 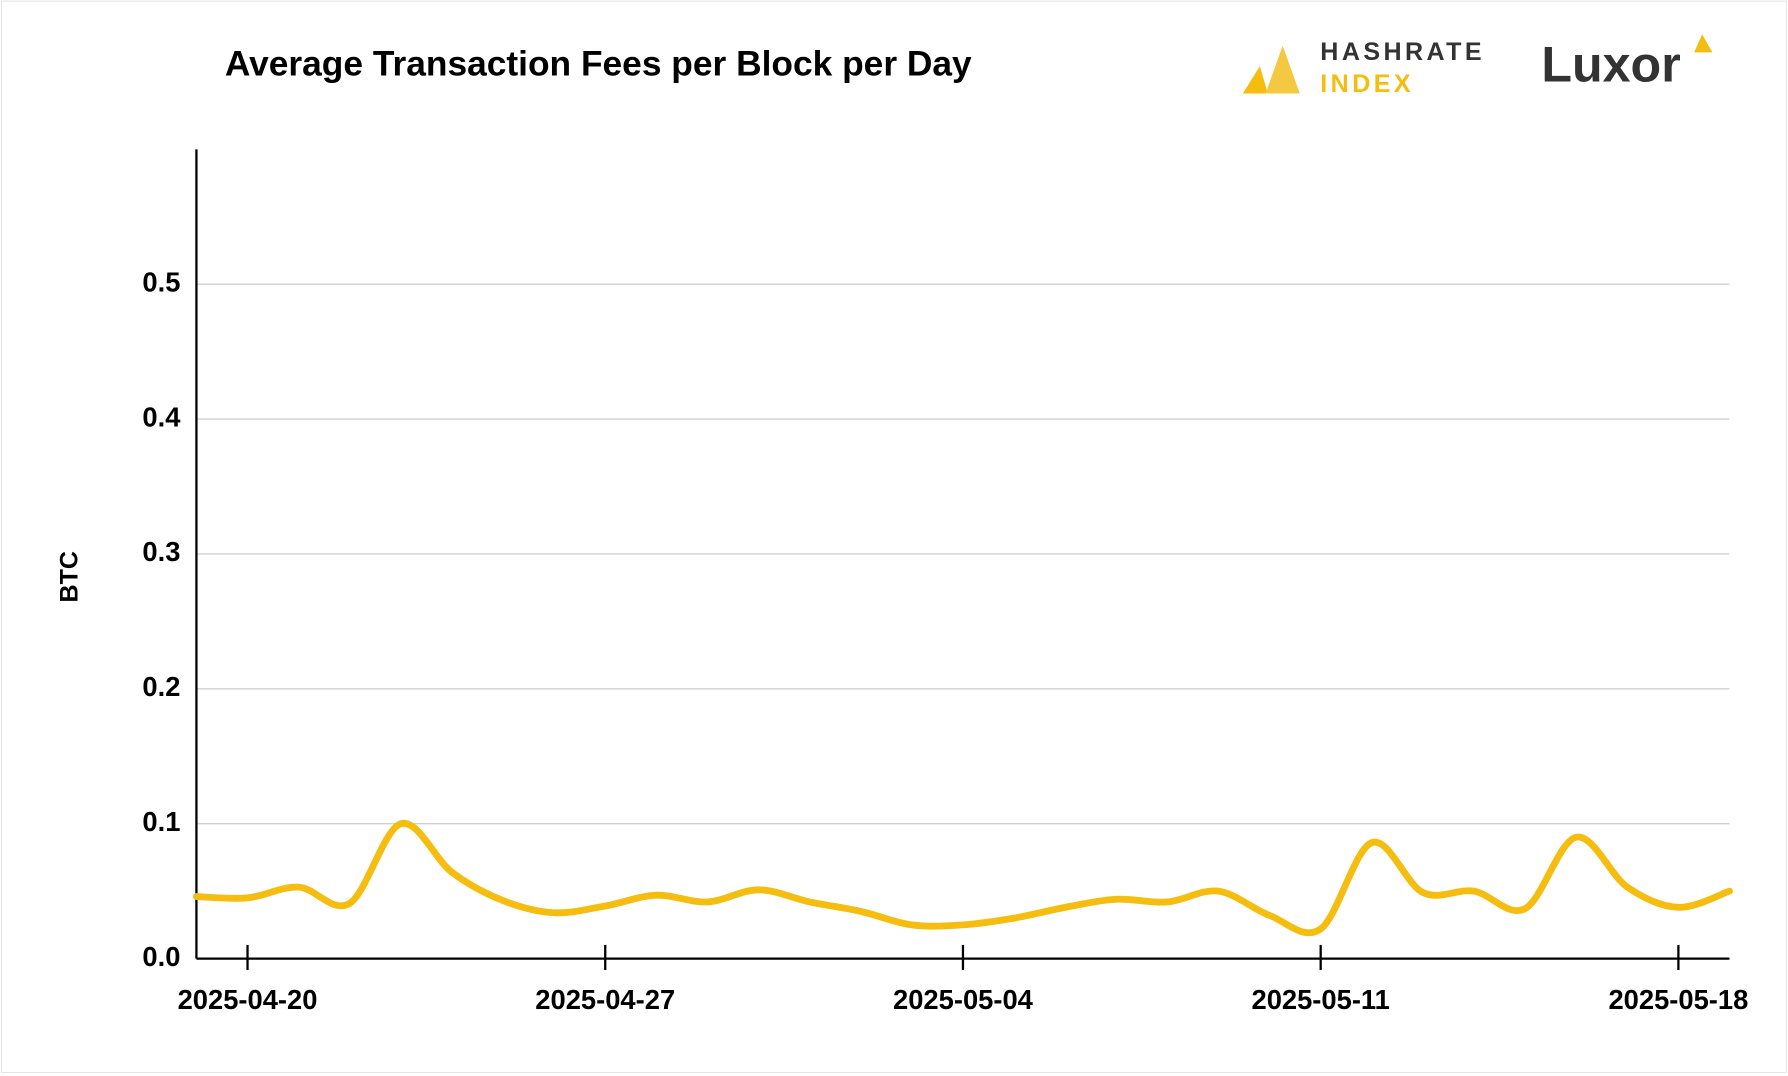 I want to click on y-tick-label: 0.2, so click(x=161, y=686).